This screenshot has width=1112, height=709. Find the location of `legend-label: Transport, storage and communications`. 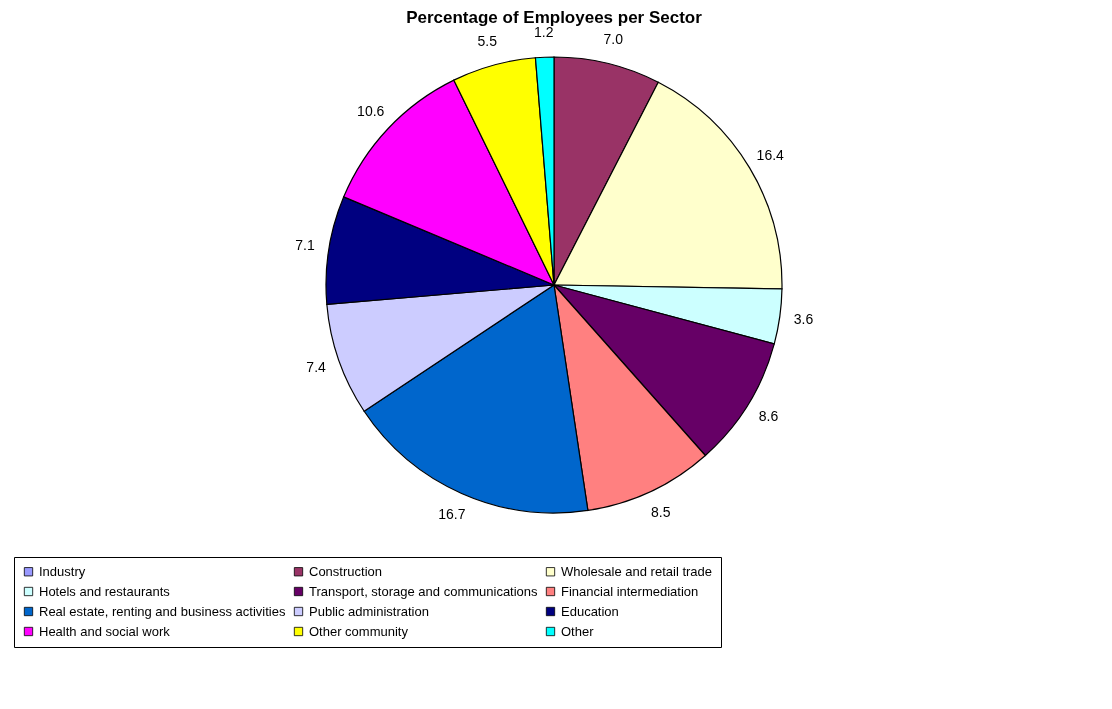

legend-label: Transport, storage and communications is located at coordinates (424, 591).